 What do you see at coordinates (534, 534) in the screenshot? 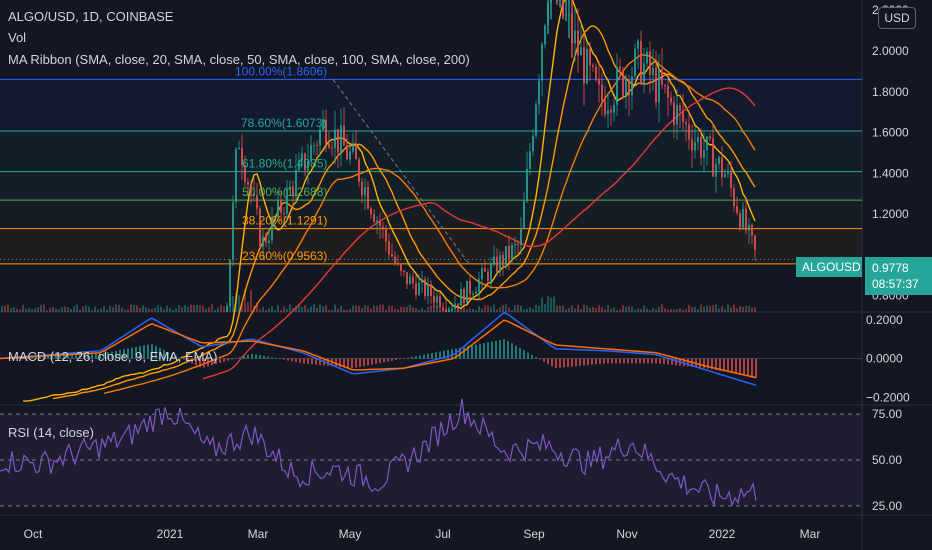
I see `time-tick-label: Sep` at bounding box center [534, 534].